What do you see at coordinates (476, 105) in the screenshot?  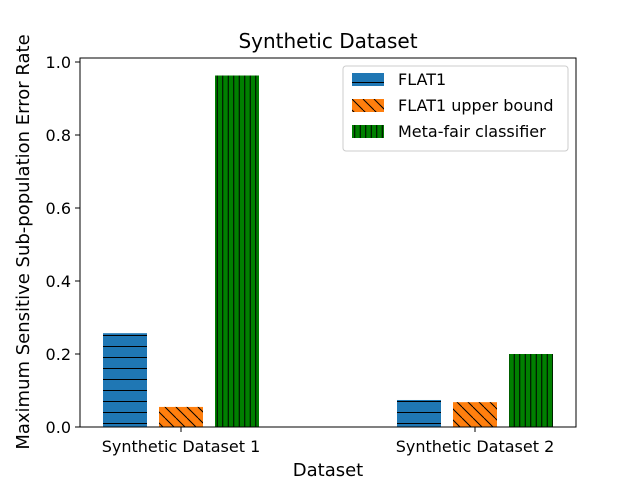 I see `legend-label: FLAT1 upper bound` at bounding box center [476, 105].